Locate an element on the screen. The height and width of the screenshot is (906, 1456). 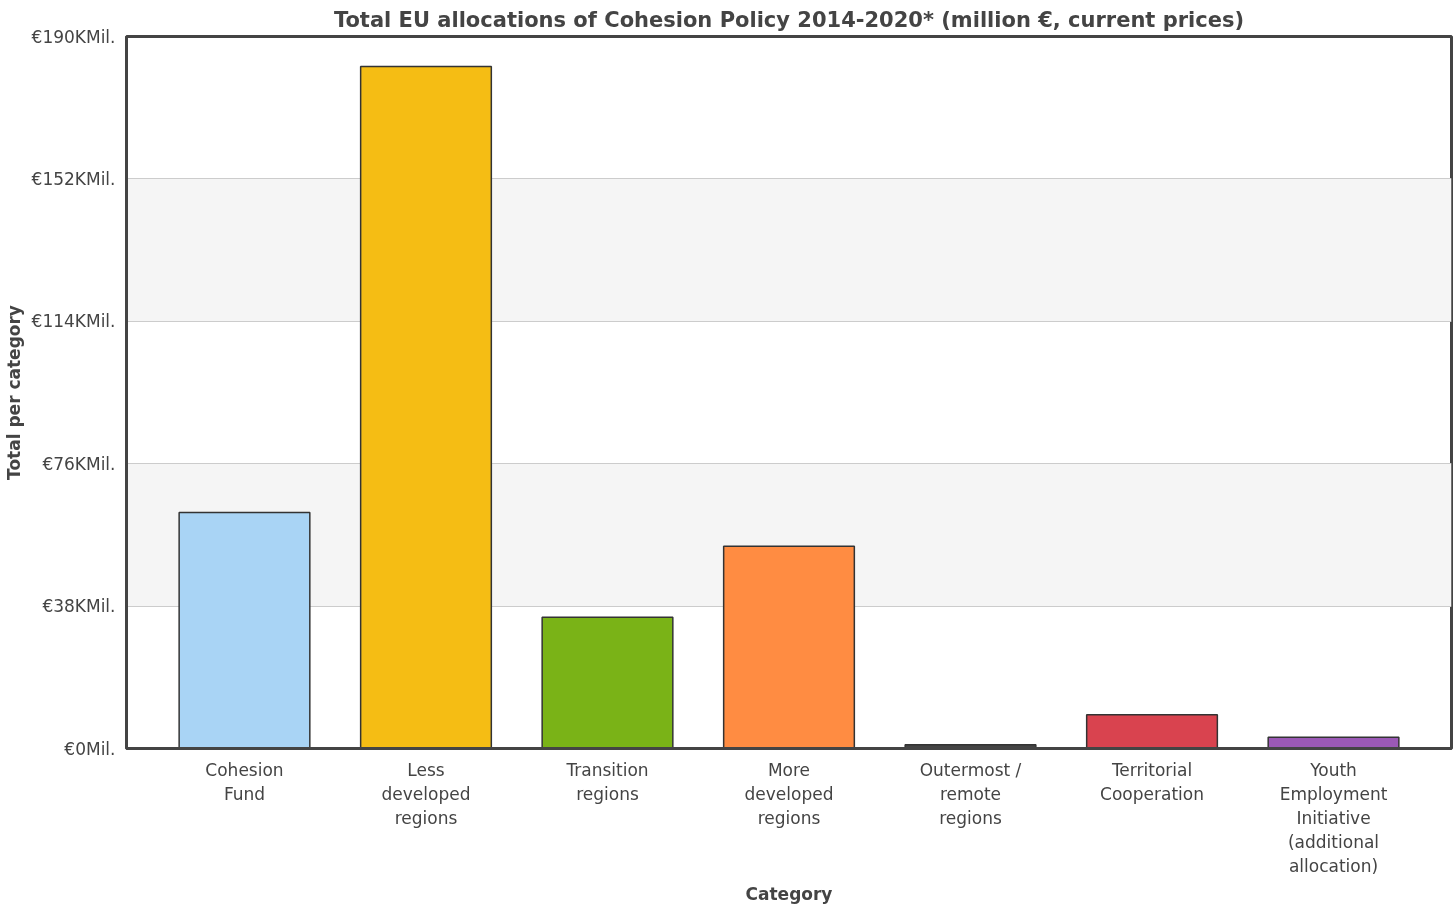
y-tick-label: €76KMil. is located at coordinates (79, 463).